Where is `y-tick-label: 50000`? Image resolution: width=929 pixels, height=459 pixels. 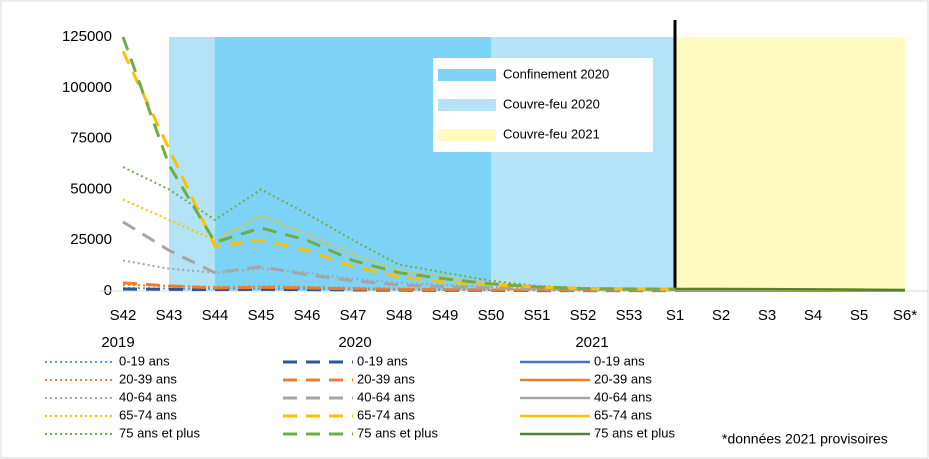
y-tick-label: 50000 is located at coordinates (91, 188).